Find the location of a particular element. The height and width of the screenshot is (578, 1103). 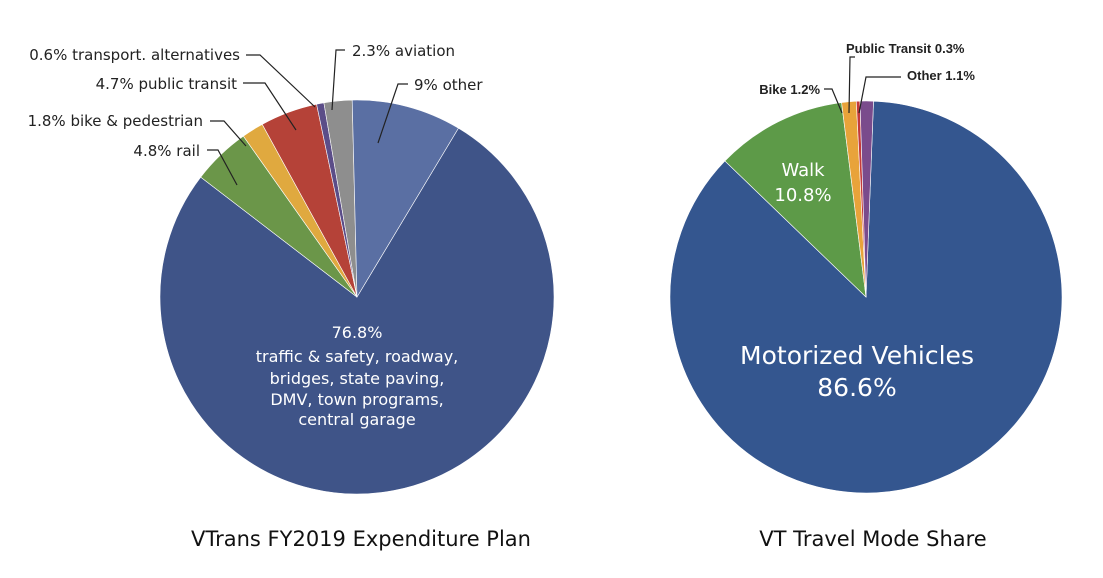

label-motorized-value: 86.6% is located at coordinates (856, 387).